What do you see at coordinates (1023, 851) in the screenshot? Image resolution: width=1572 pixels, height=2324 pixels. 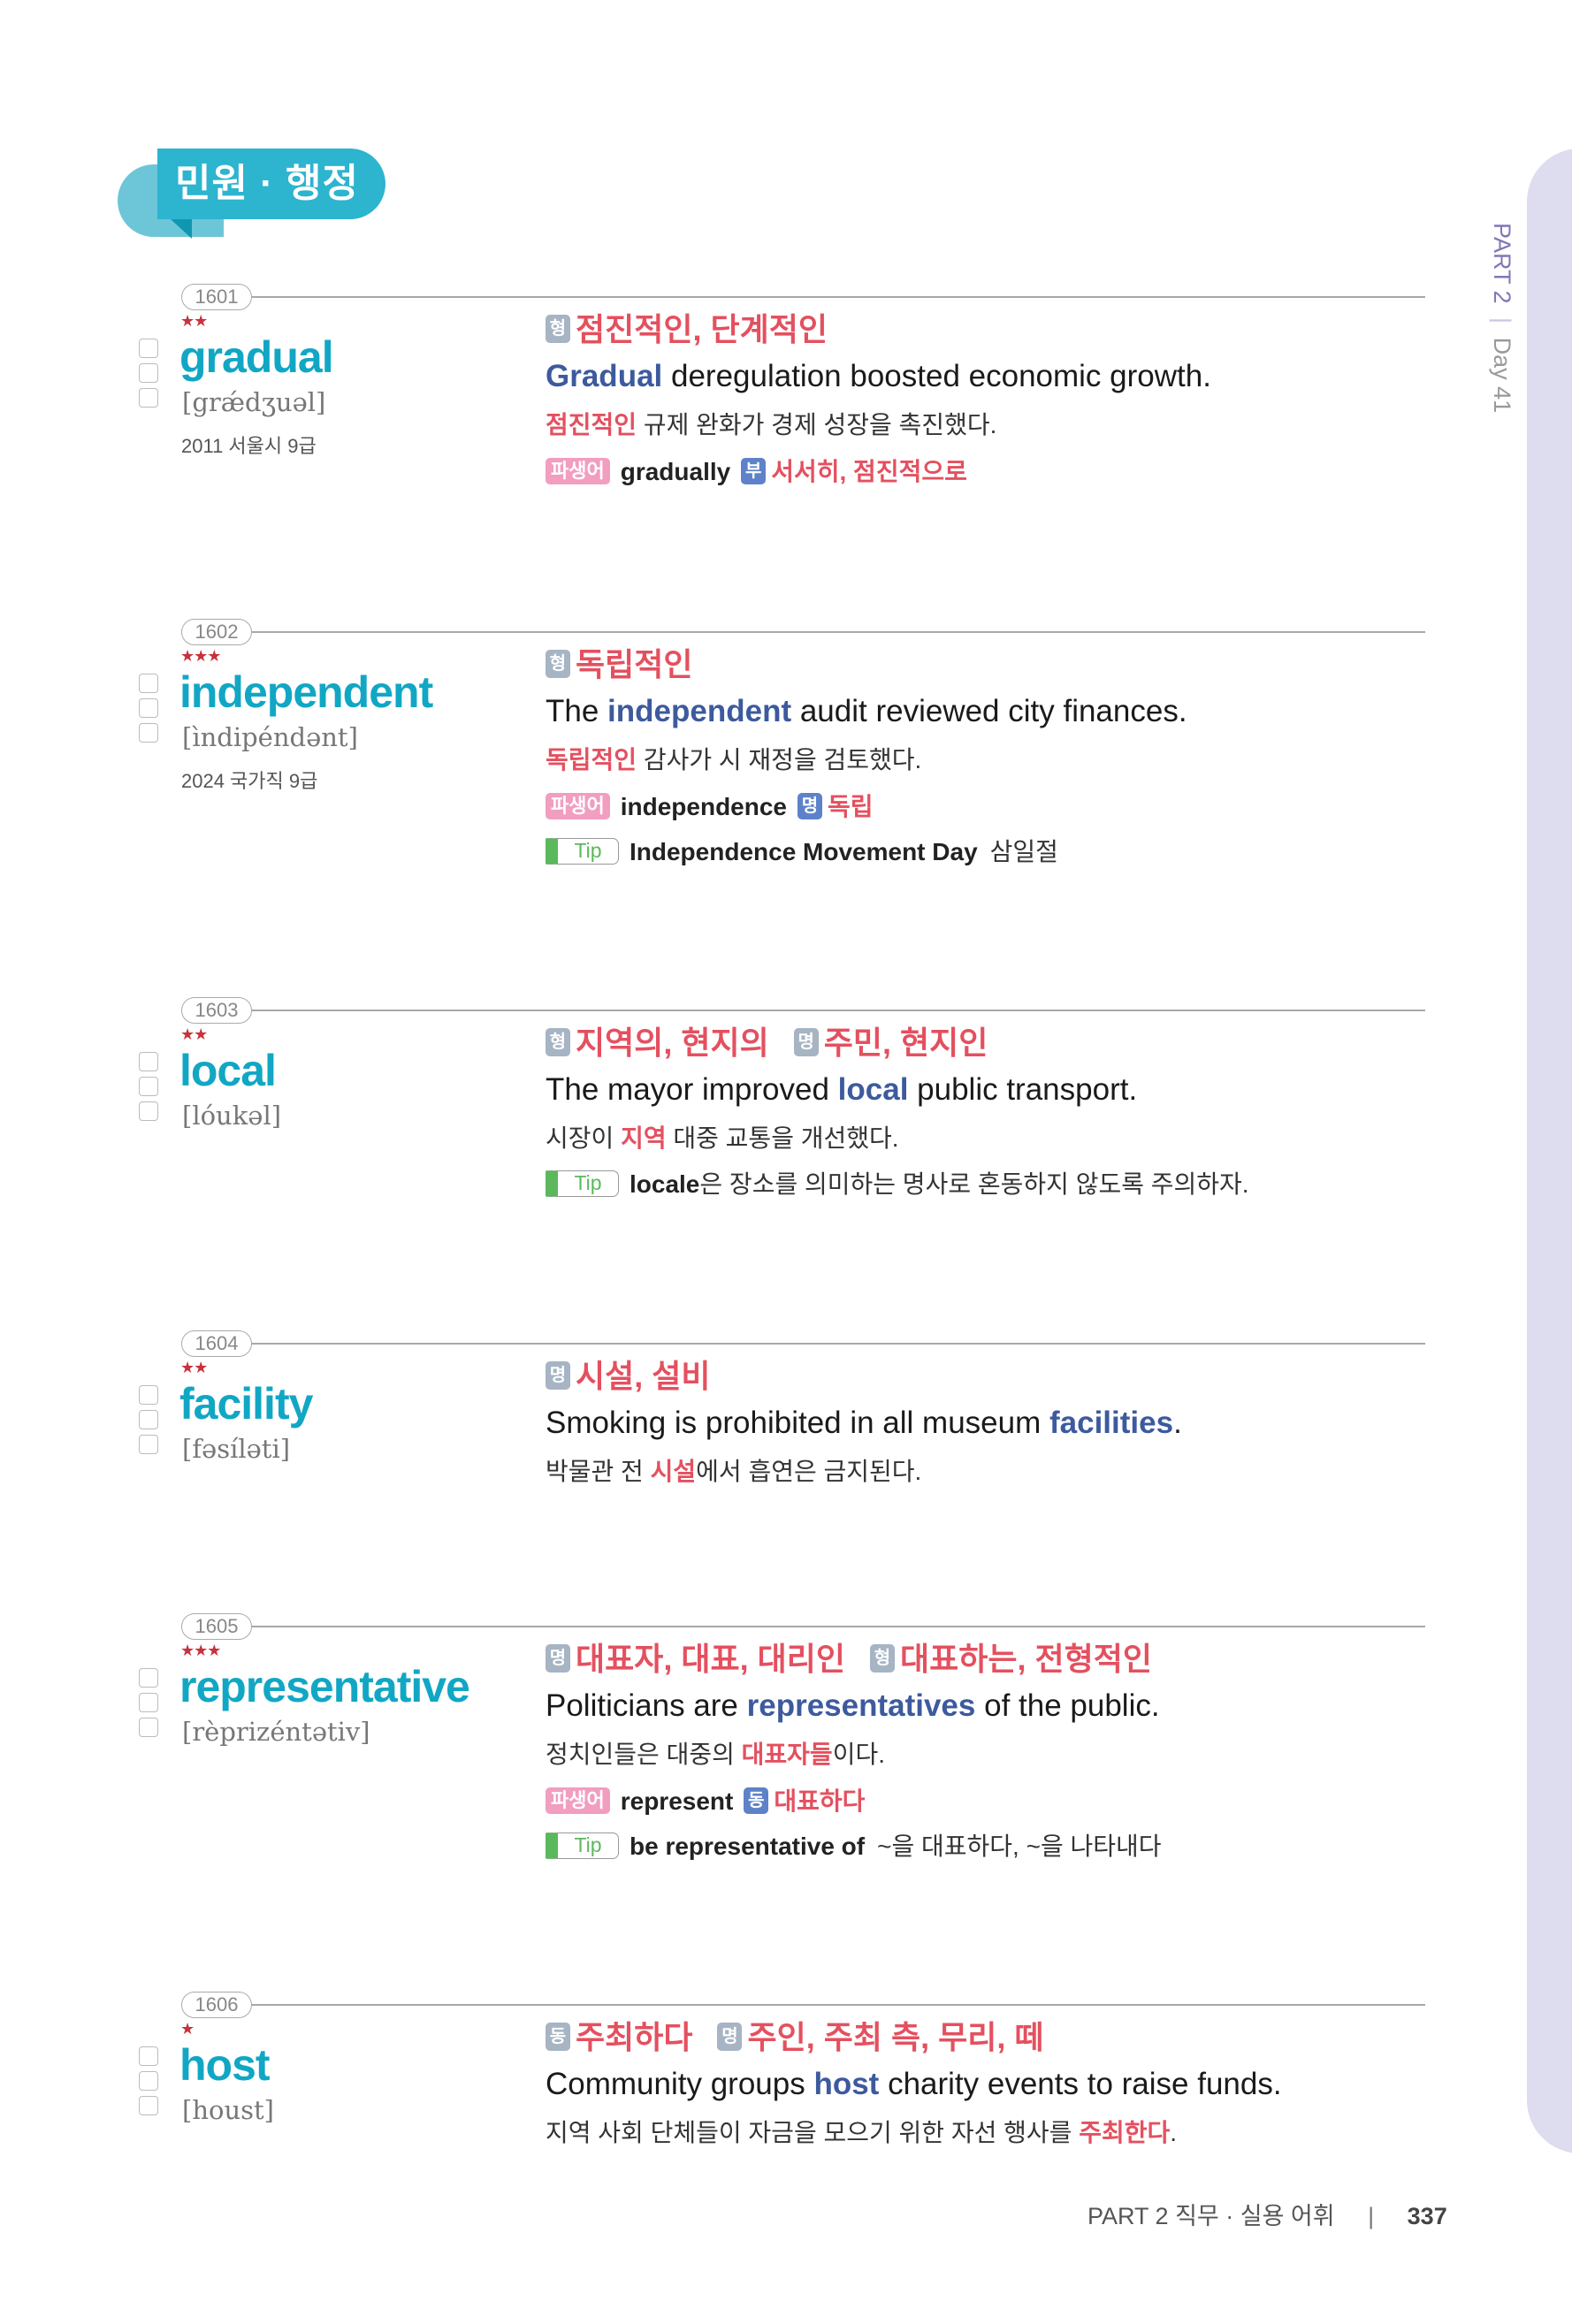 I see `tip-korean: 삼일절` at bounding box center [1023, 851].